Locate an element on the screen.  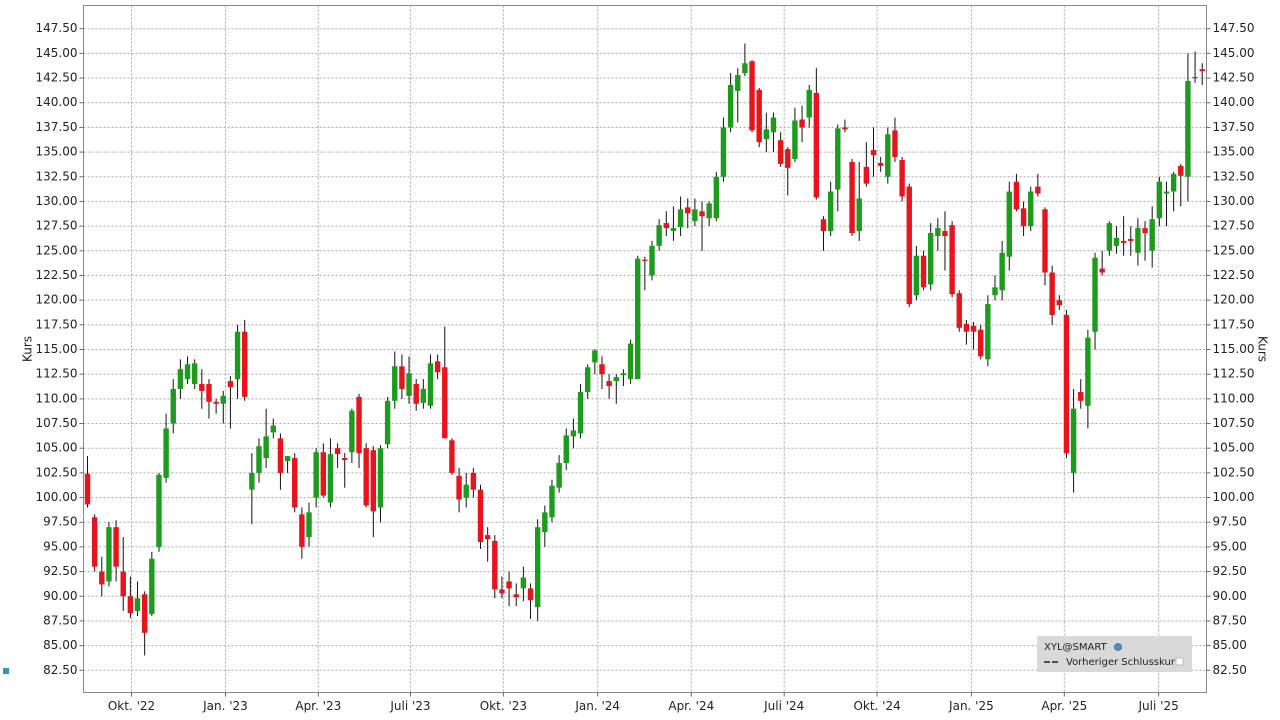
x-tick-label: Juli '24 is located at coordinates (783, 706).